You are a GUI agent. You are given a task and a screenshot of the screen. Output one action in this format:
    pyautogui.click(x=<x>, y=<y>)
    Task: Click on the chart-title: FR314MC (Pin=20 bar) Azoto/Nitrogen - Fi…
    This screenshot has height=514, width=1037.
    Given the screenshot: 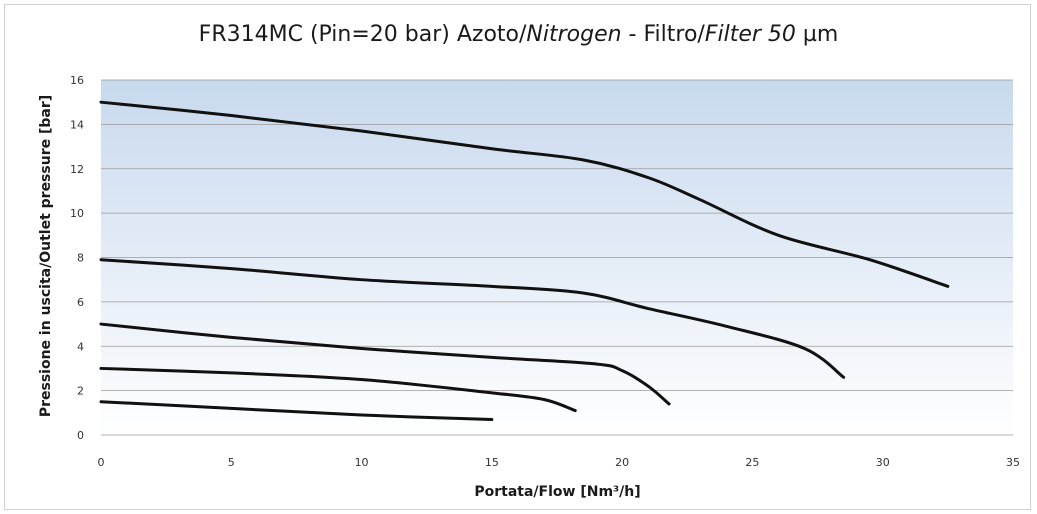 What is the action you would take?
    pyautogui.click(x=518, y=34)
    